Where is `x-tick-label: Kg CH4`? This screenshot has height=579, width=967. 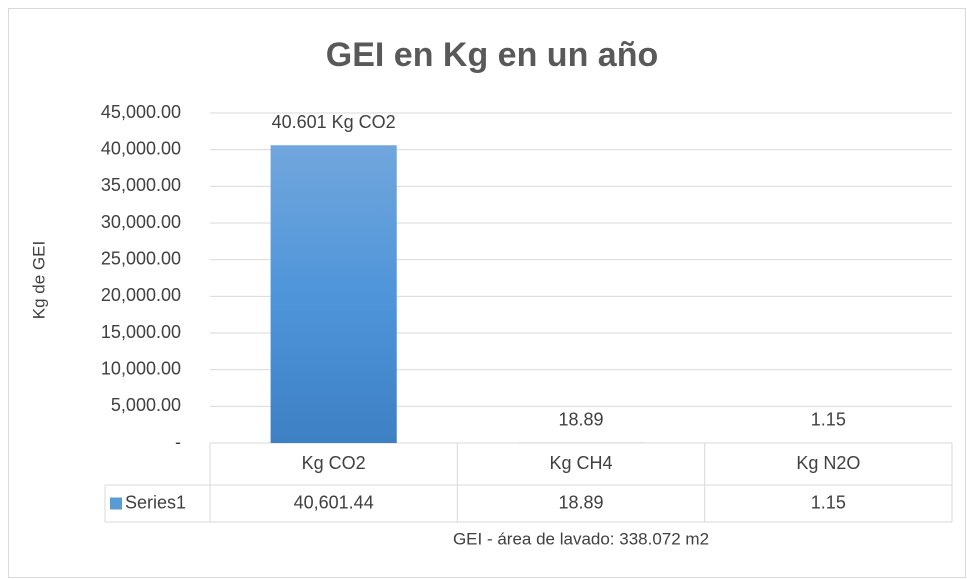 x-tick-label: Kg CH4 is located at coordinates (580, 463).